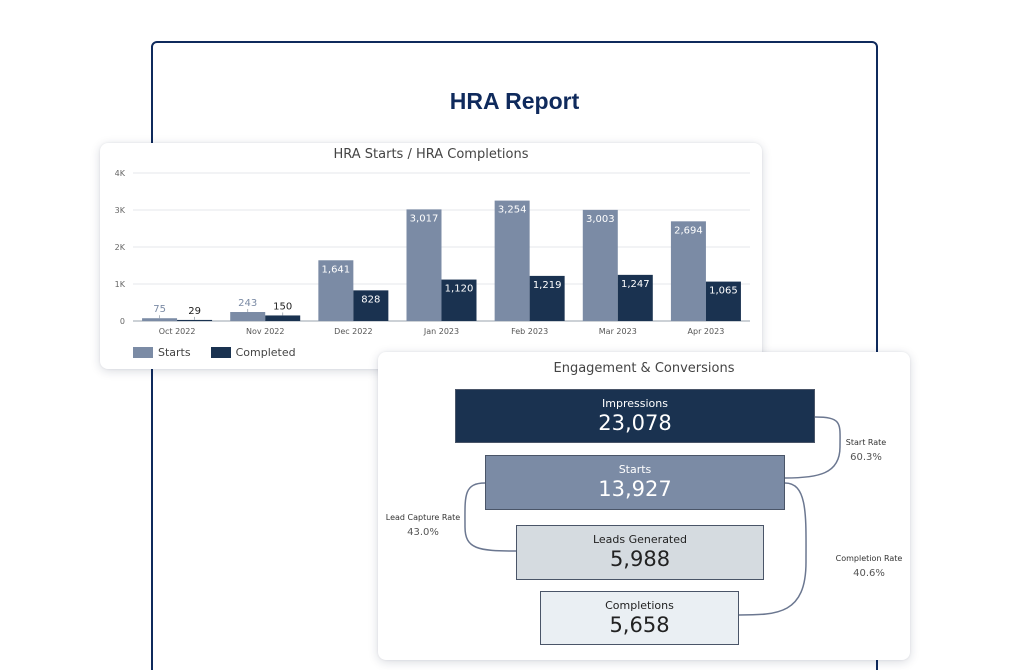  I want to click on x-tick-label: Oct 2022, so click(177, 331).